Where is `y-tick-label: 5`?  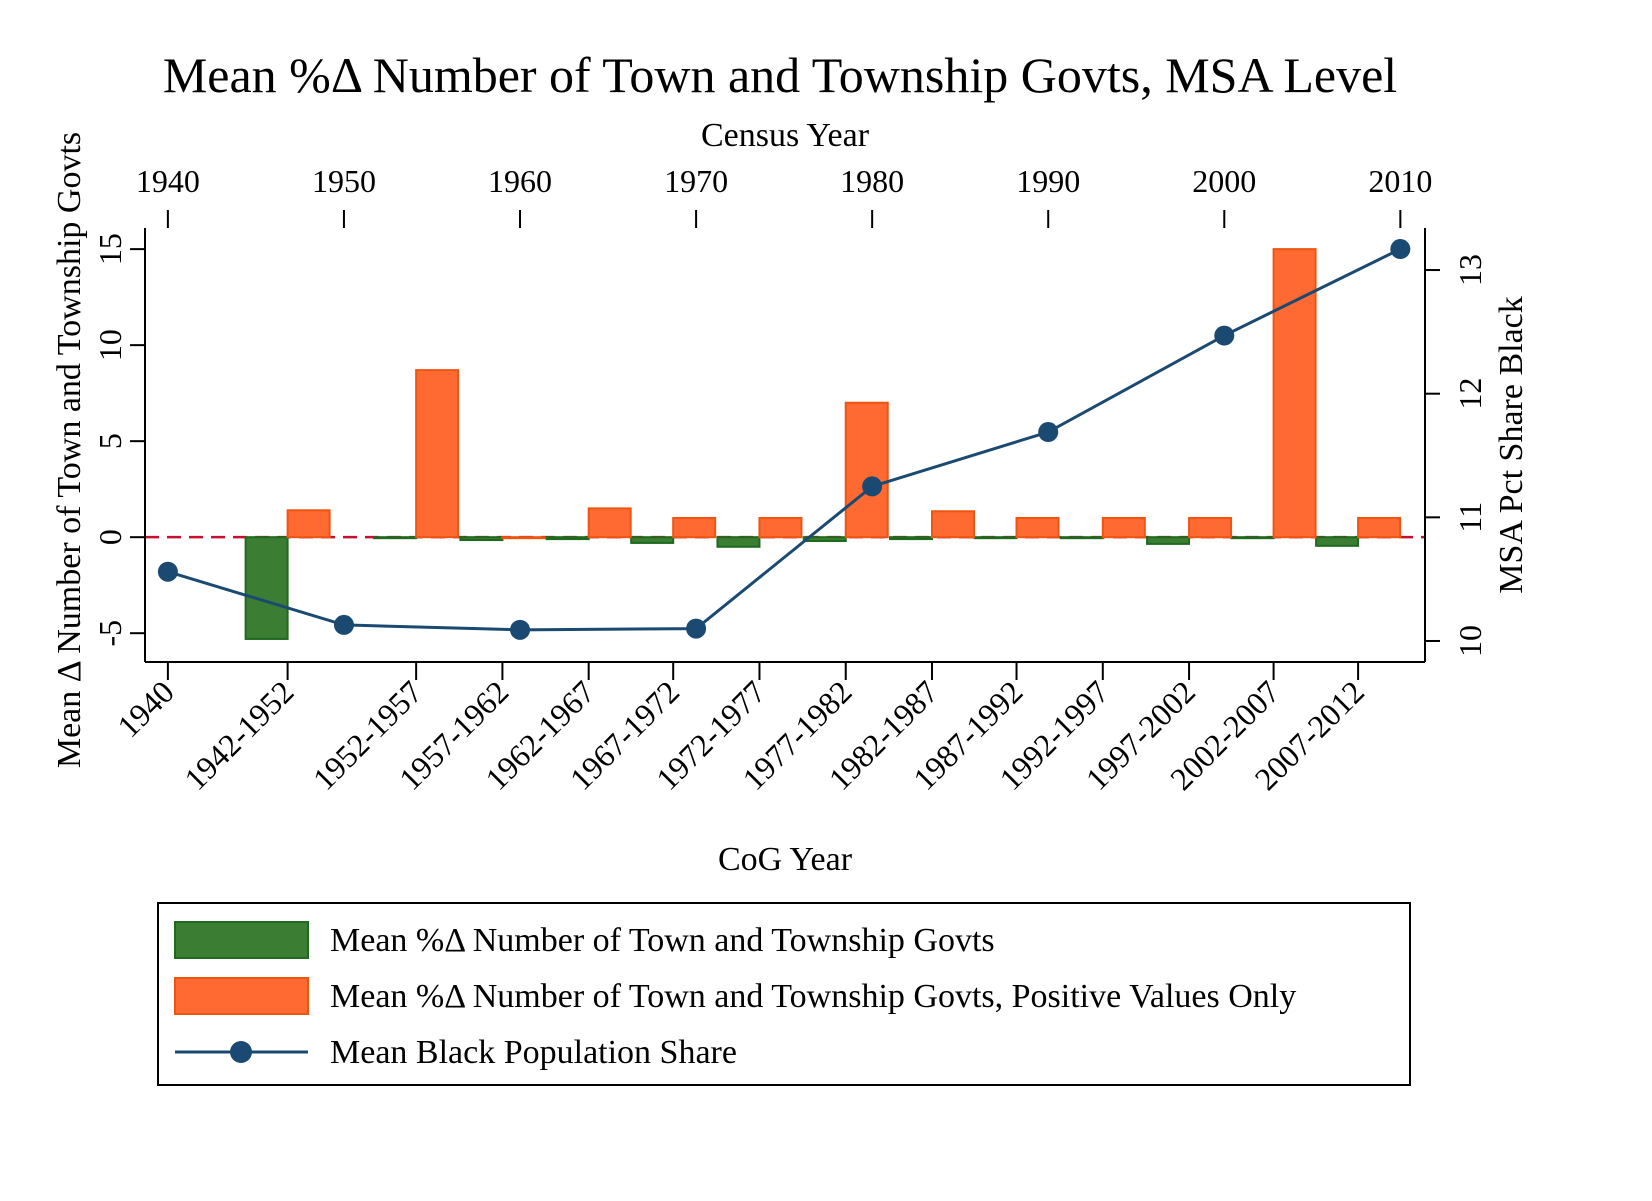
y-tick-label: 5 is located at coordinates (110, 441).